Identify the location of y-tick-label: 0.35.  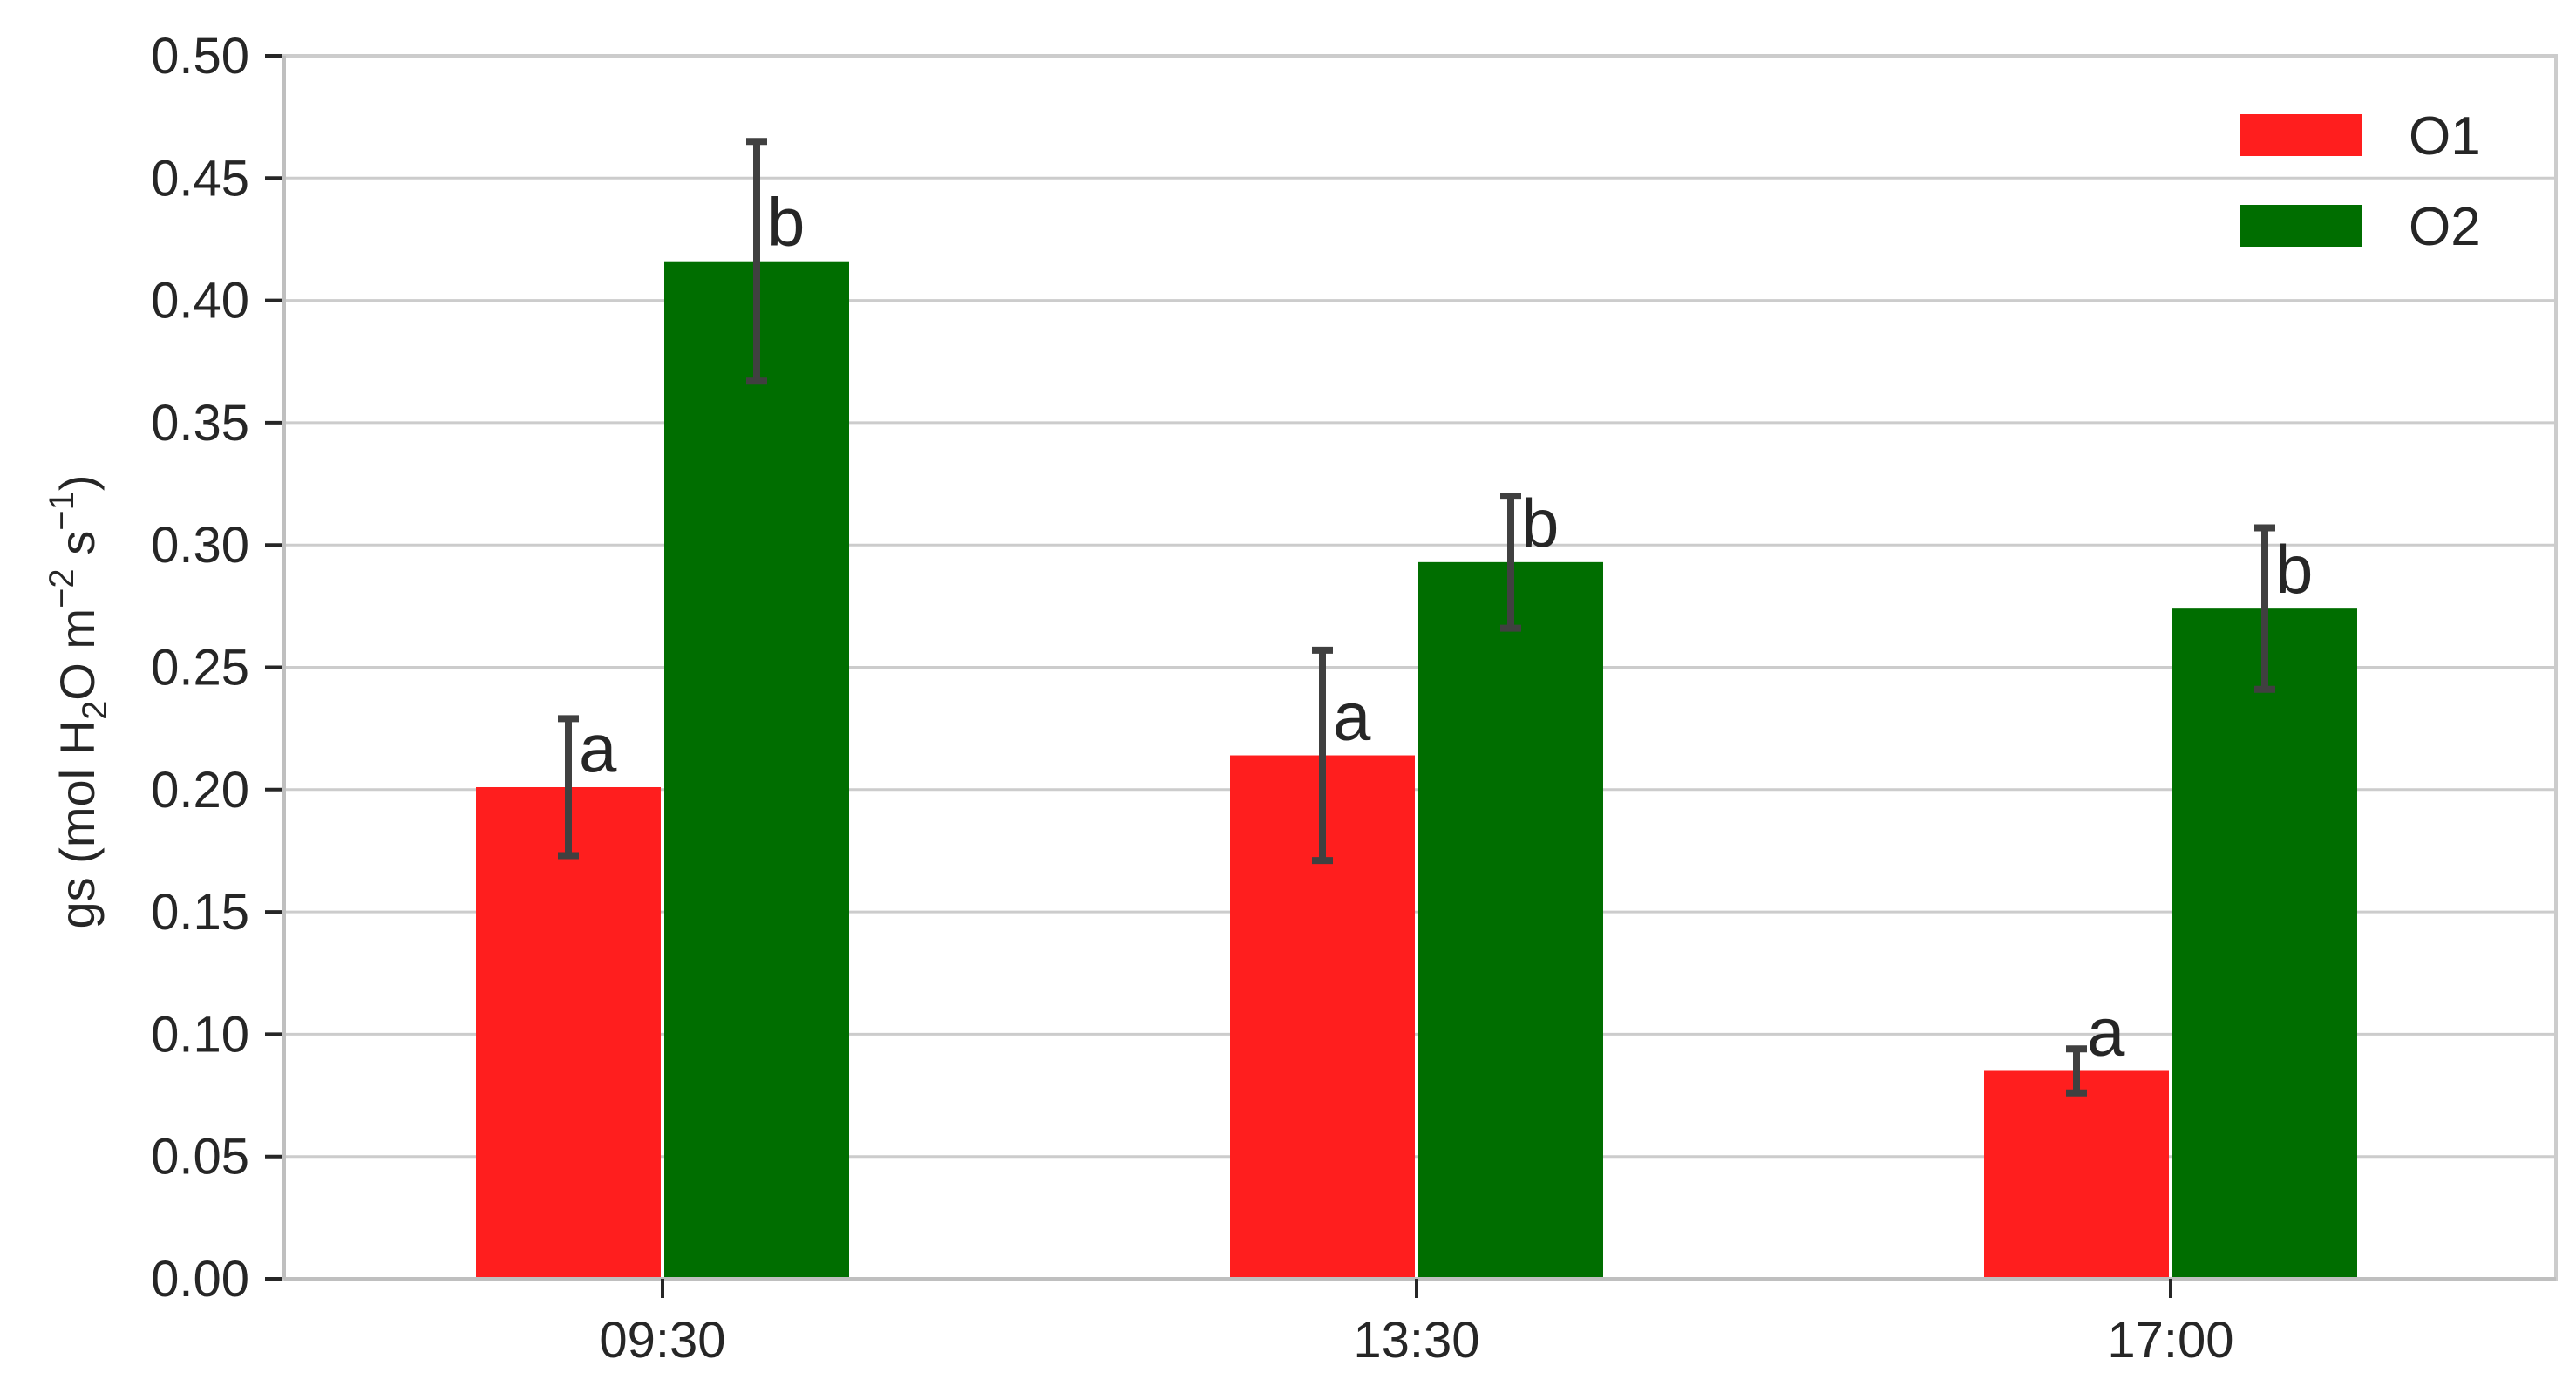
(200, 423).